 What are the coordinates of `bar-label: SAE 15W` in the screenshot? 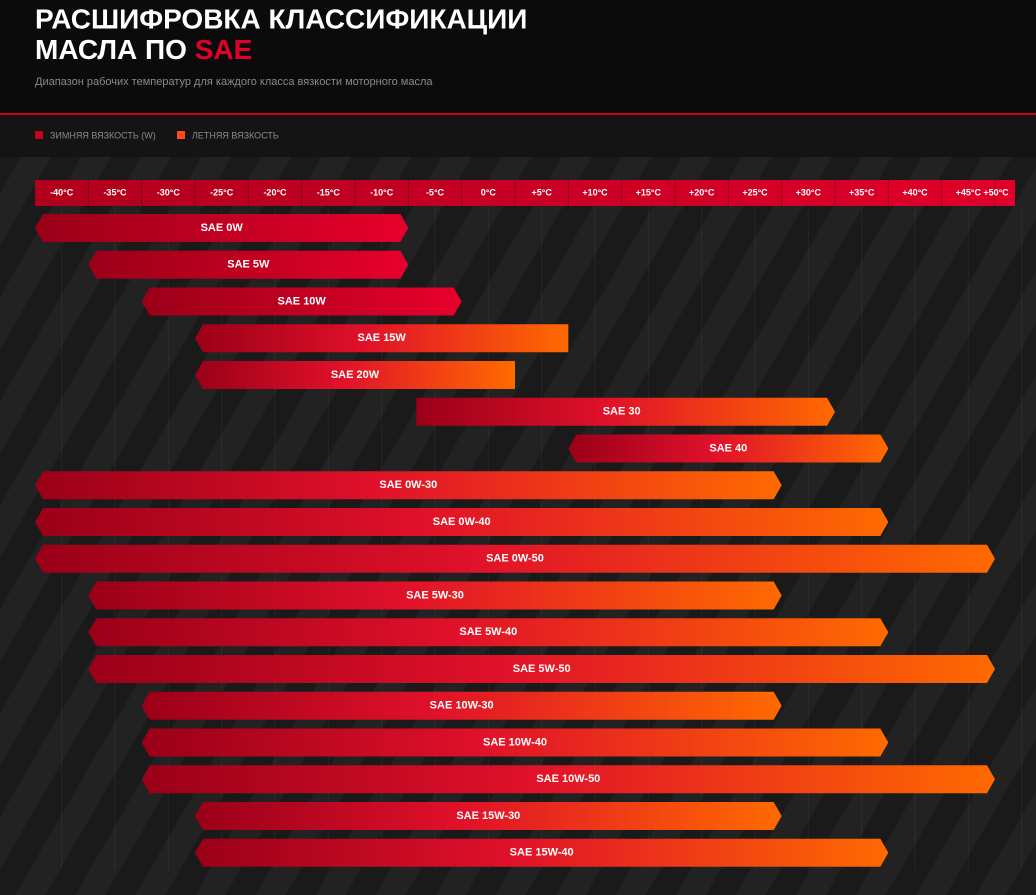 It's located at (382, 338).